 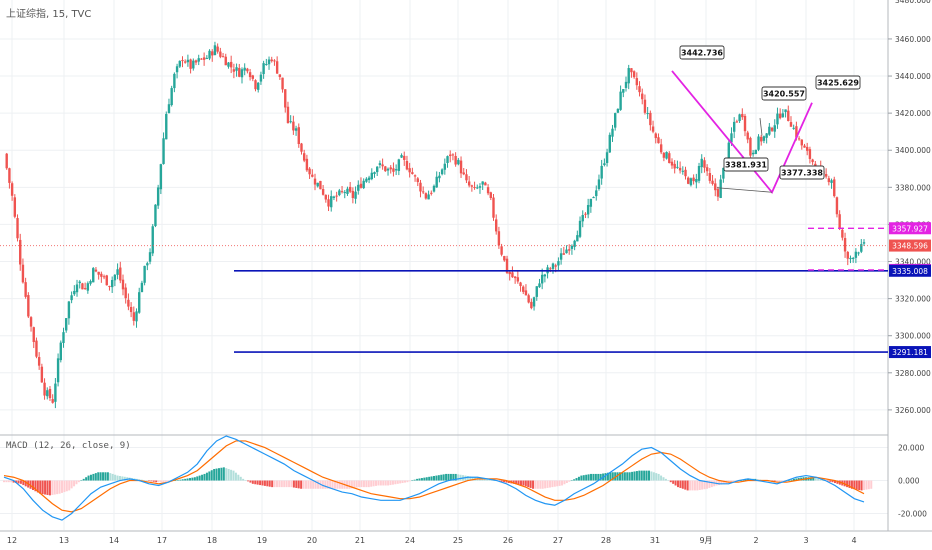 What do you see at coordinates (434, 478) in the screenshot?
I see `macd-line` at bounding box center [434, 478].